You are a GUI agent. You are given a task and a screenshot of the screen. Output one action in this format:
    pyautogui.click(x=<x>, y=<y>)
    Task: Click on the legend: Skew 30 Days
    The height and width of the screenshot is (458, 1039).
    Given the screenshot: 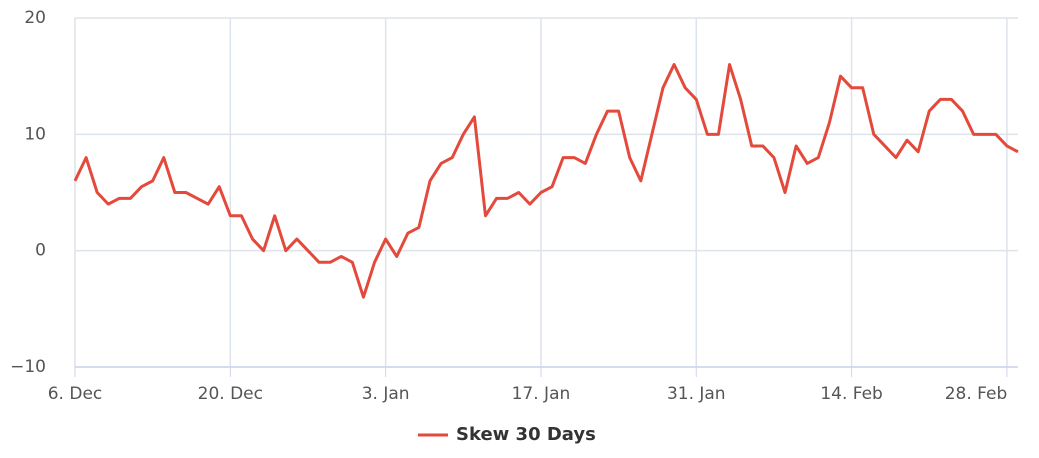 What is the action you would take?
    pyautogui.click(x=507, y=434)
    